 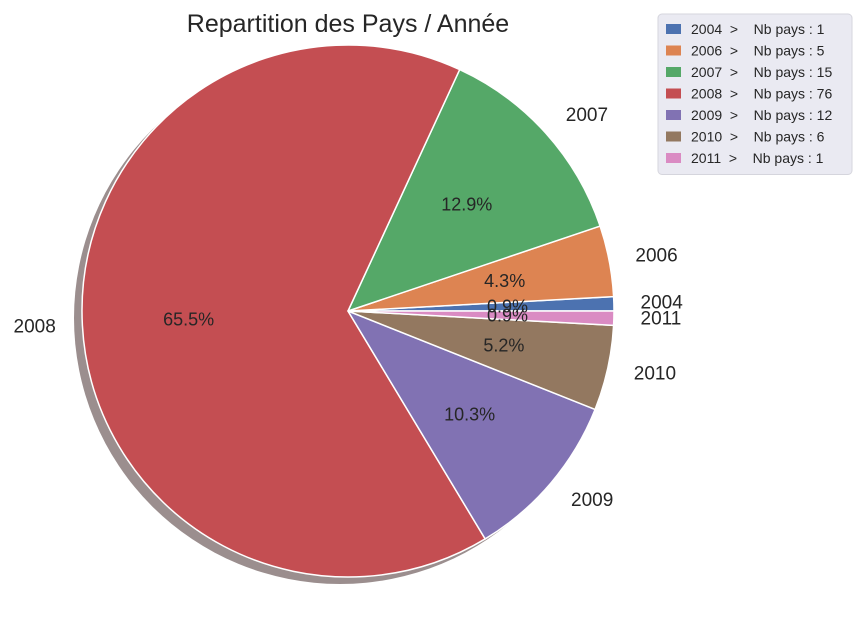 I want to click on legend-entry-2010: 2010 > Nb pays : 6, so click(x=758, y=137).